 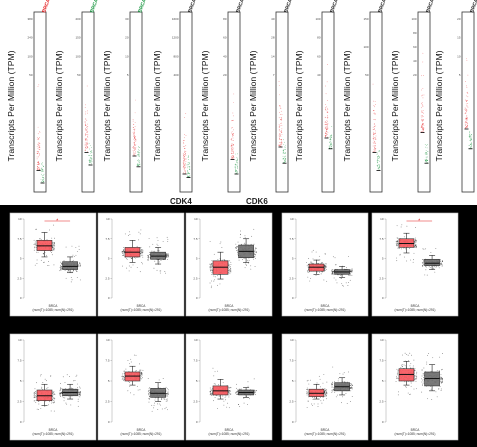 What do you see at coordinates (257, 201) in the screenshot?
I see `partial-gene-label: CDK6` at bounding box center [257, 201].